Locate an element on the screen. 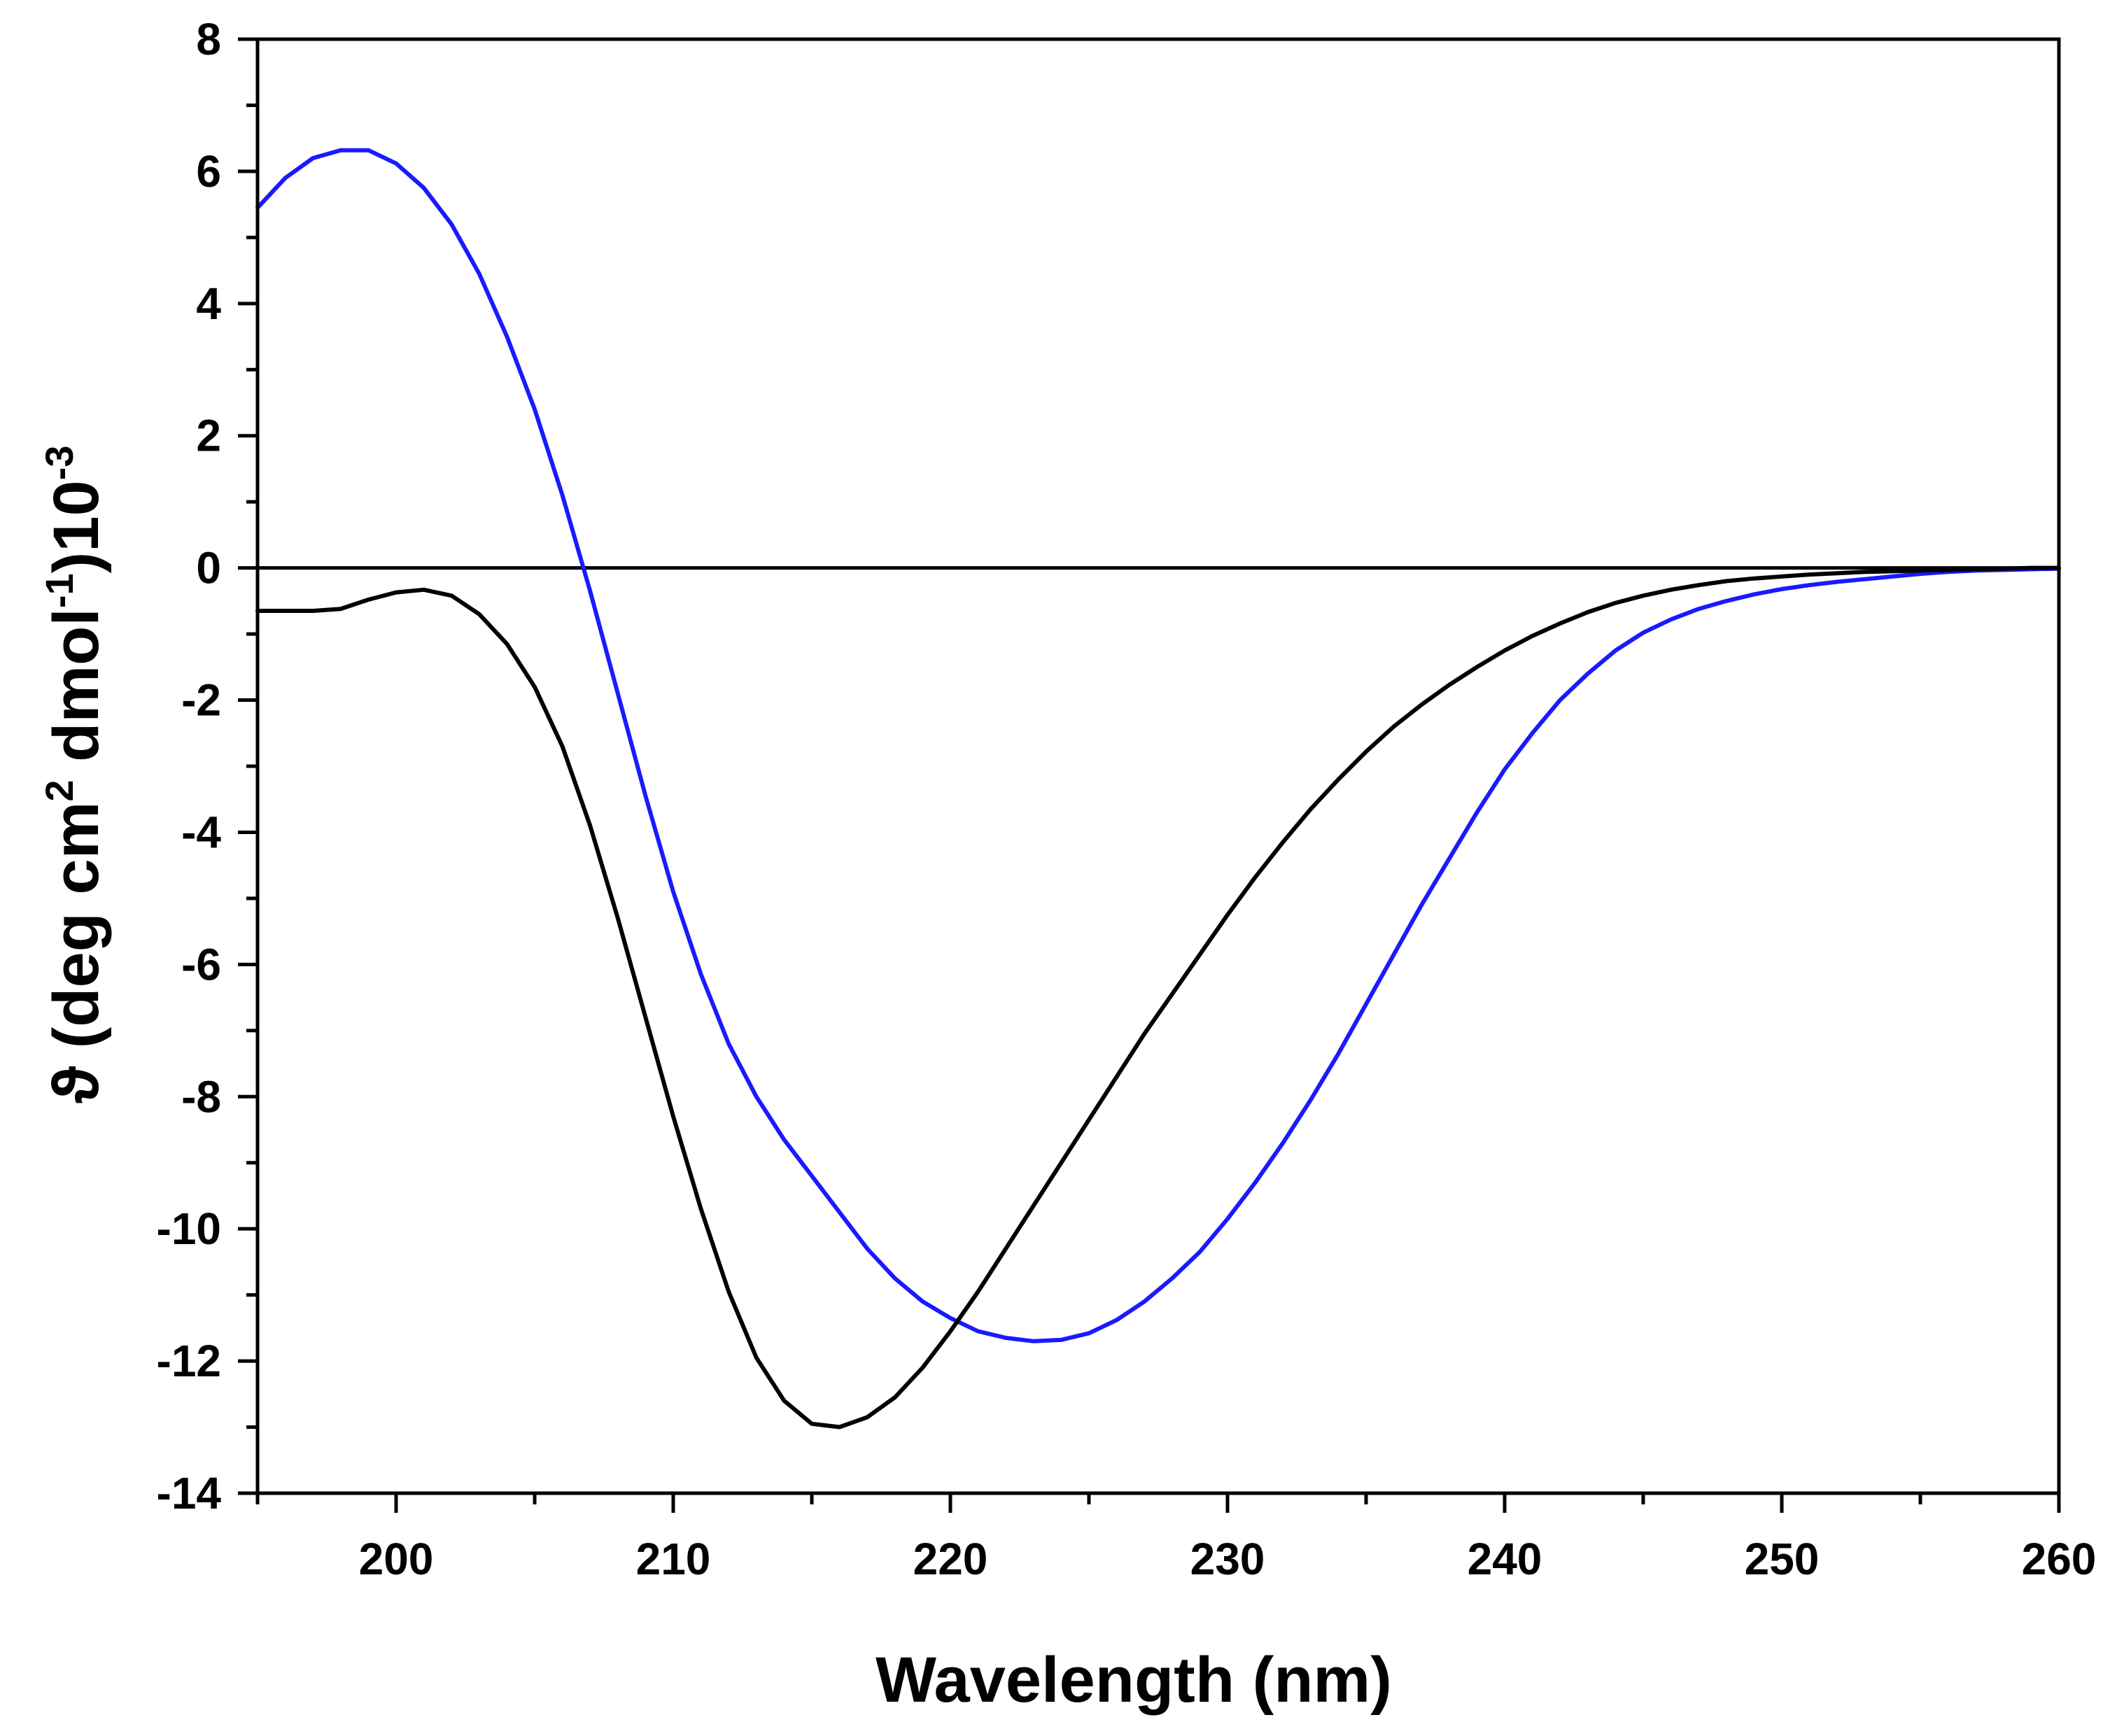  y-tick-label: 4 is located at coordinates (208, 303).